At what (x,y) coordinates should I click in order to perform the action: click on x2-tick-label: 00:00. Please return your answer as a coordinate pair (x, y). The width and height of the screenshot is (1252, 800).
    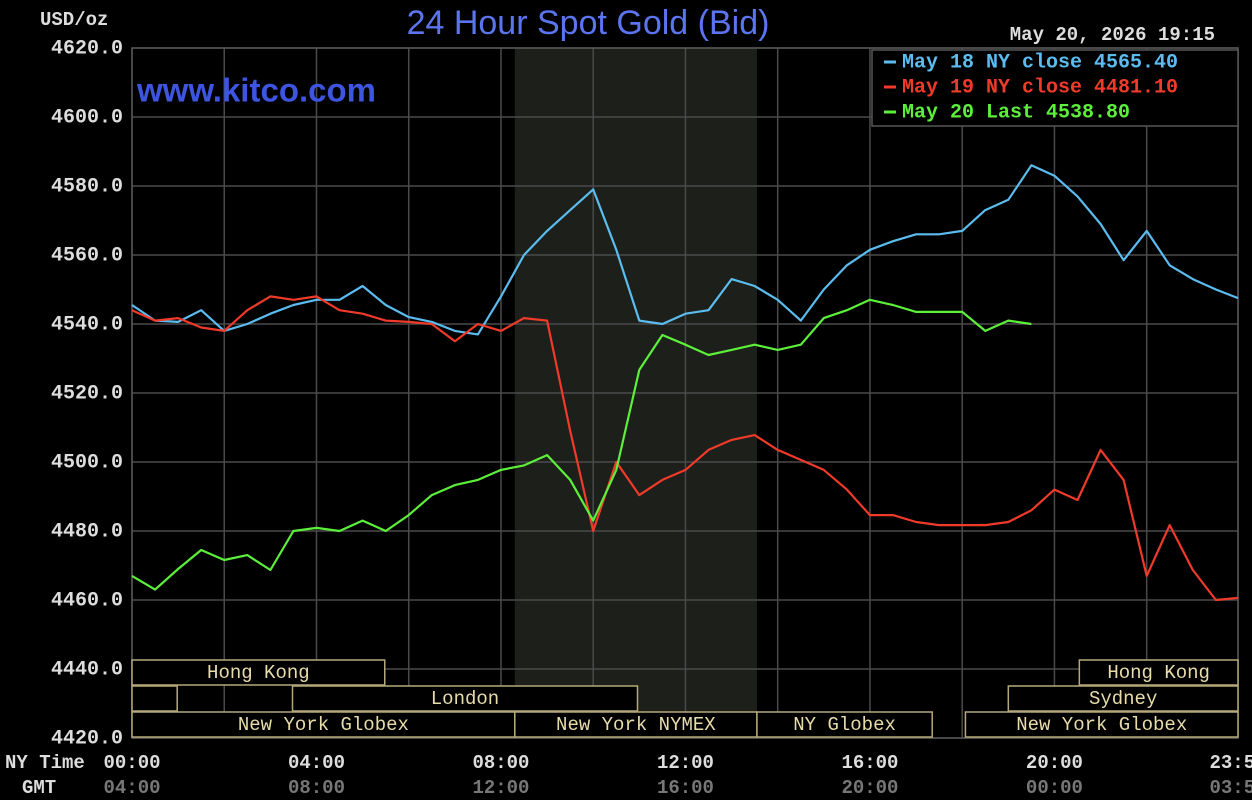
    Looking at the image, I should click on (1054, 788).